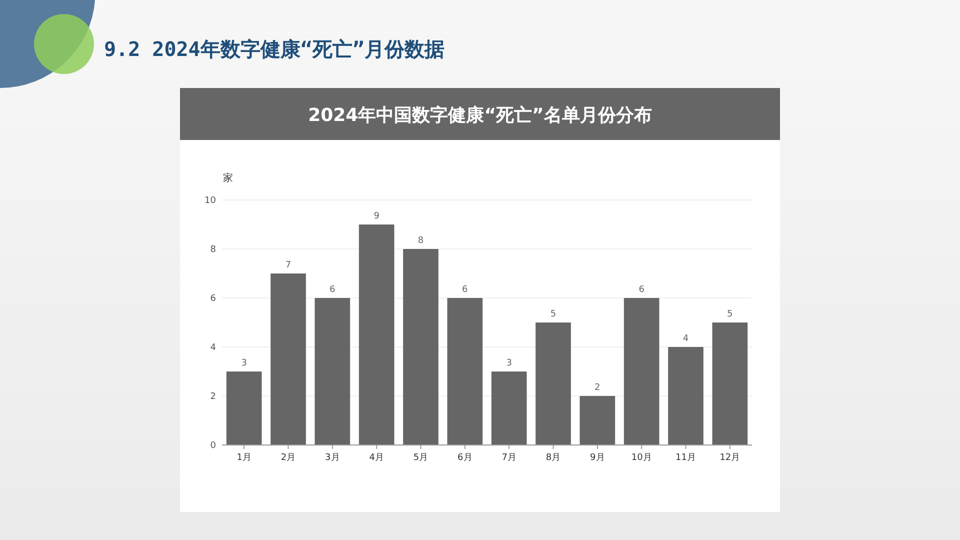 The width and height of the screenshot is (960, 540). Describe the element at coordinates (213, 299) in the screenshot. I see `y-tick-label: 6` at that location.